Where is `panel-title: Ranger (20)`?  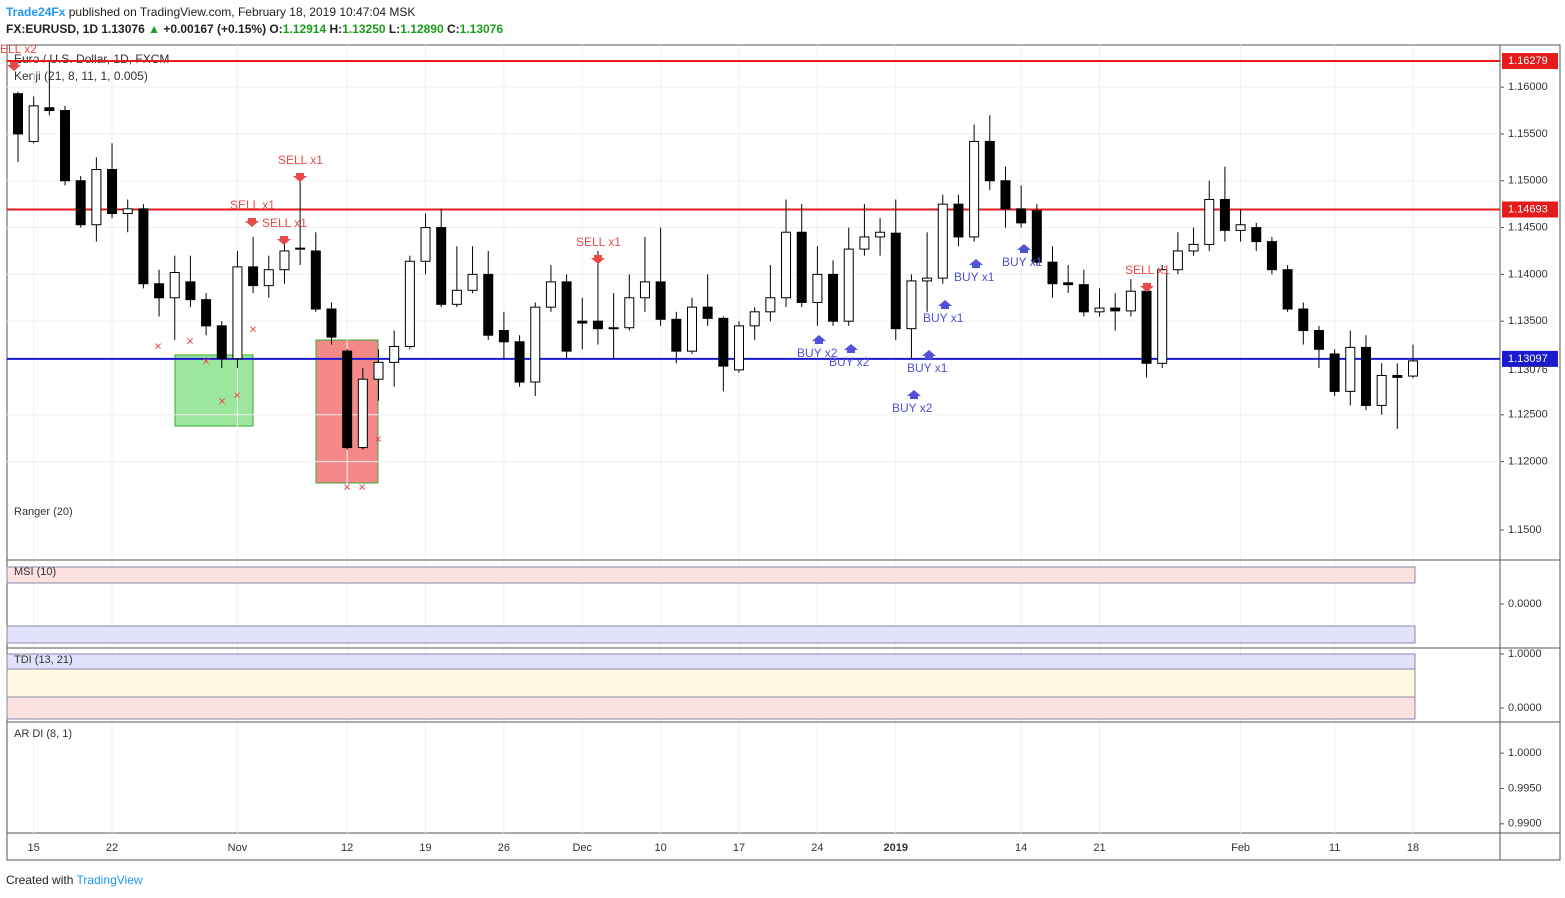 panel-title: Ranger (20) is located at coordinates (43, 512).